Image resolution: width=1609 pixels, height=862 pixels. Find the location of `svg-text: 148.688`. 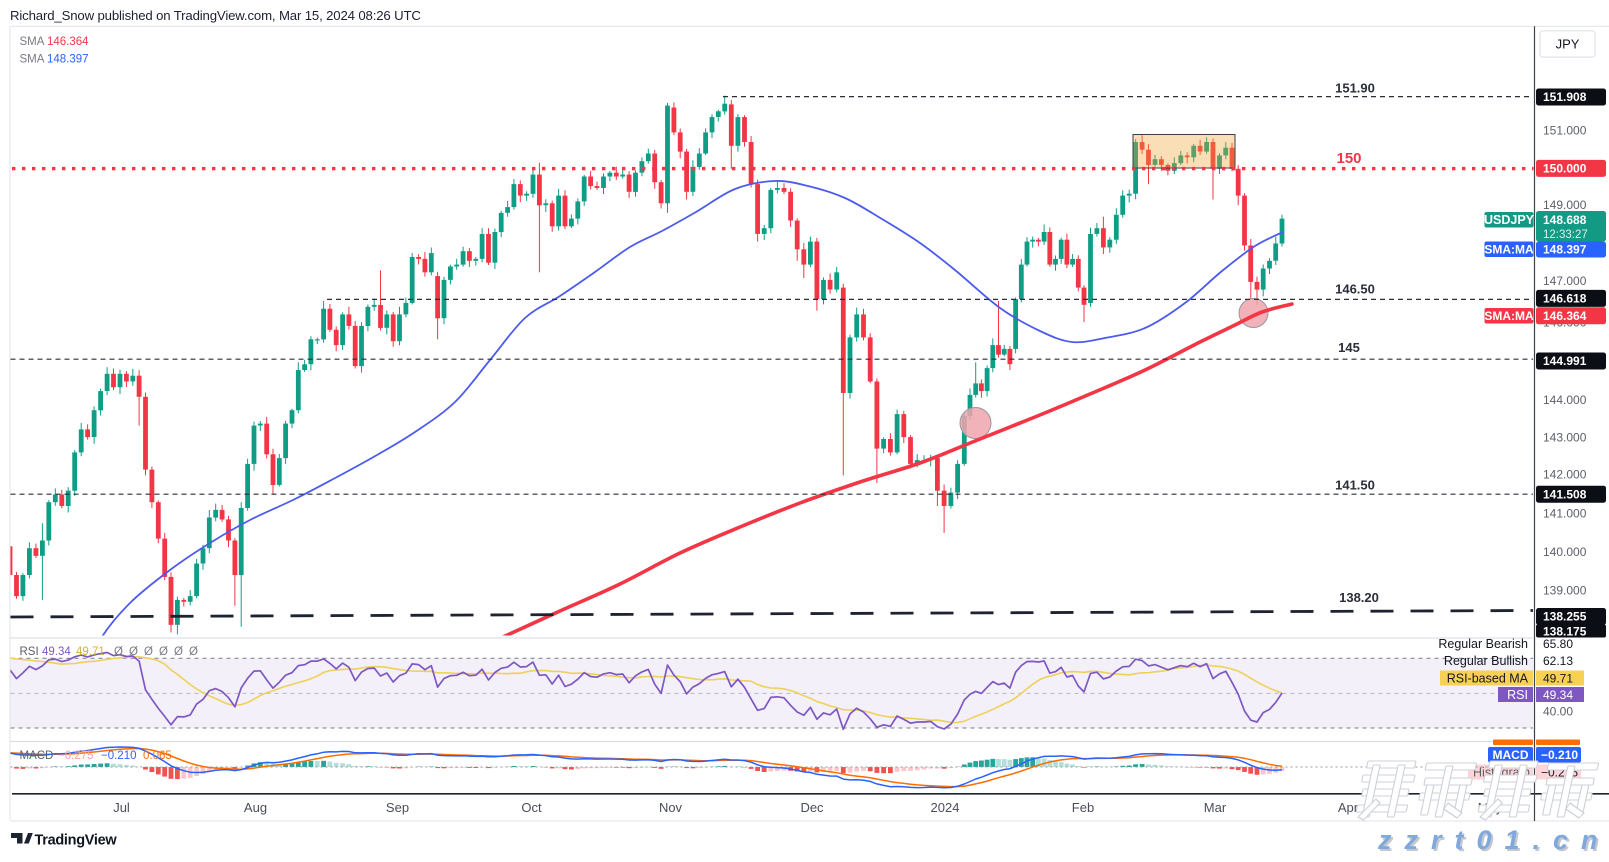

svg-text: 148.688 is located at coordinates (1565, 220).